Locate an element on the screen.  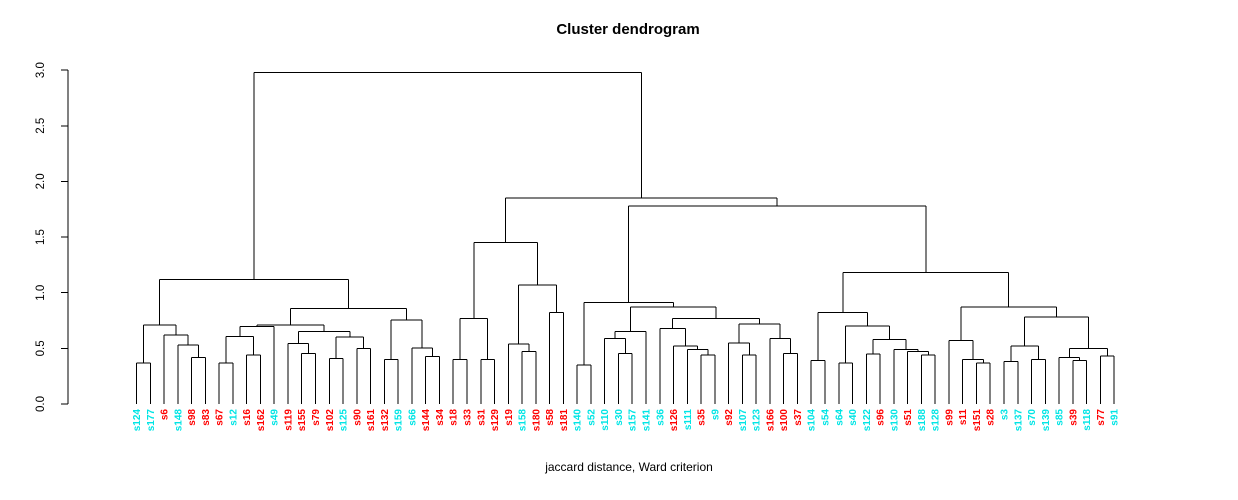
leaf-label: s107 is located at coordinates (743, 420).